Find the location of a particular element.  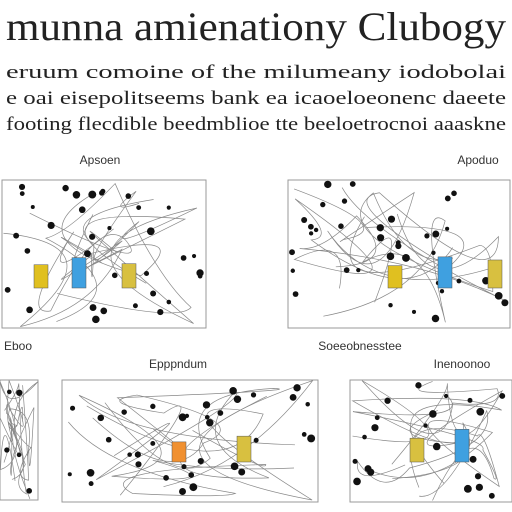

intro-line: eruum comoine of the milumeany iodobolai is located at coordinates (256, 72).